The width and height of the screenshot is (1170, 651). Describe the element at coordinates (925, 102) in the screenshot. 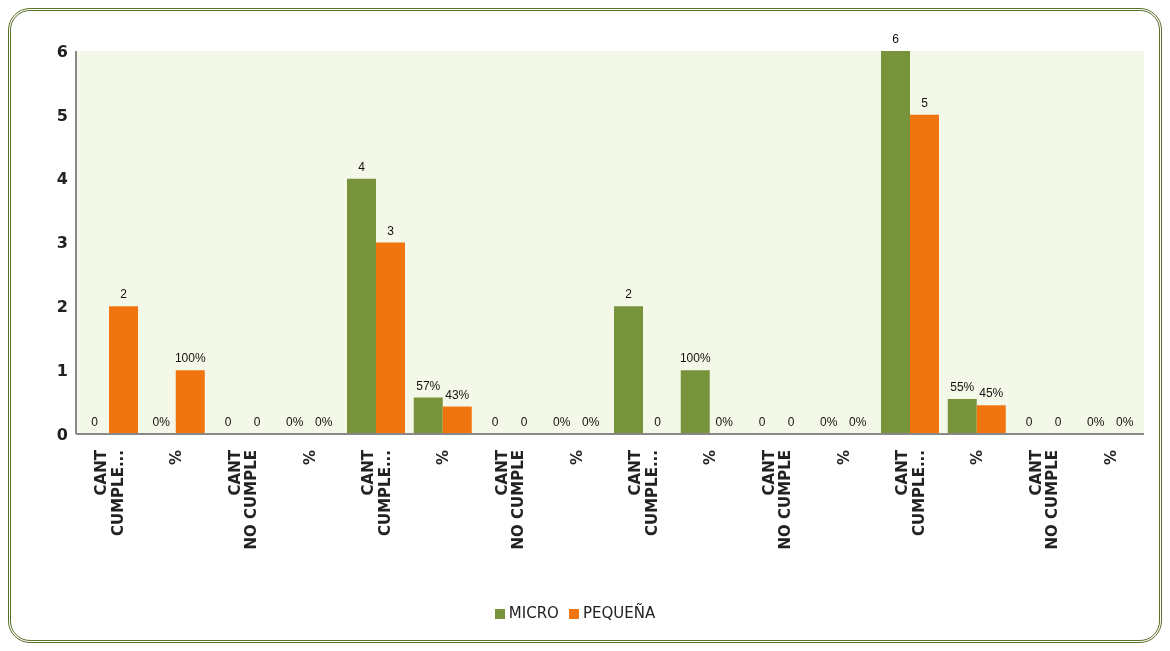

I see `data-label: 5` at that location.